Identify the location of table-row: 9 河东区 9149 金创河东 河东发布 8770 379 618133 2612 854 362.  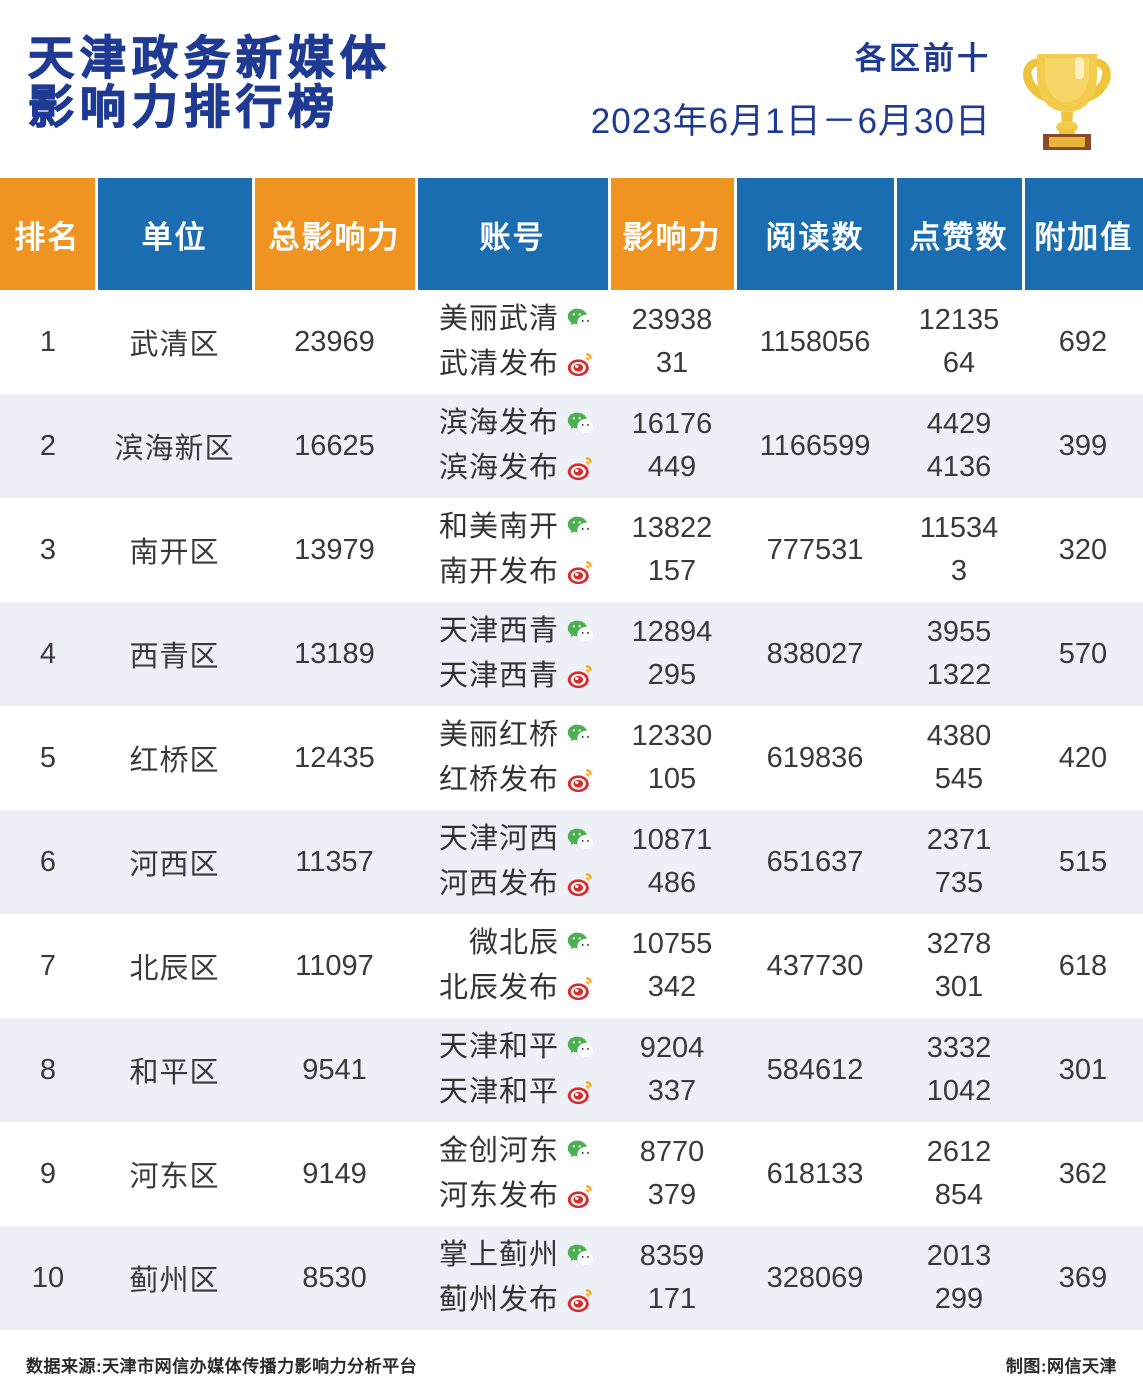
(571, 1174).